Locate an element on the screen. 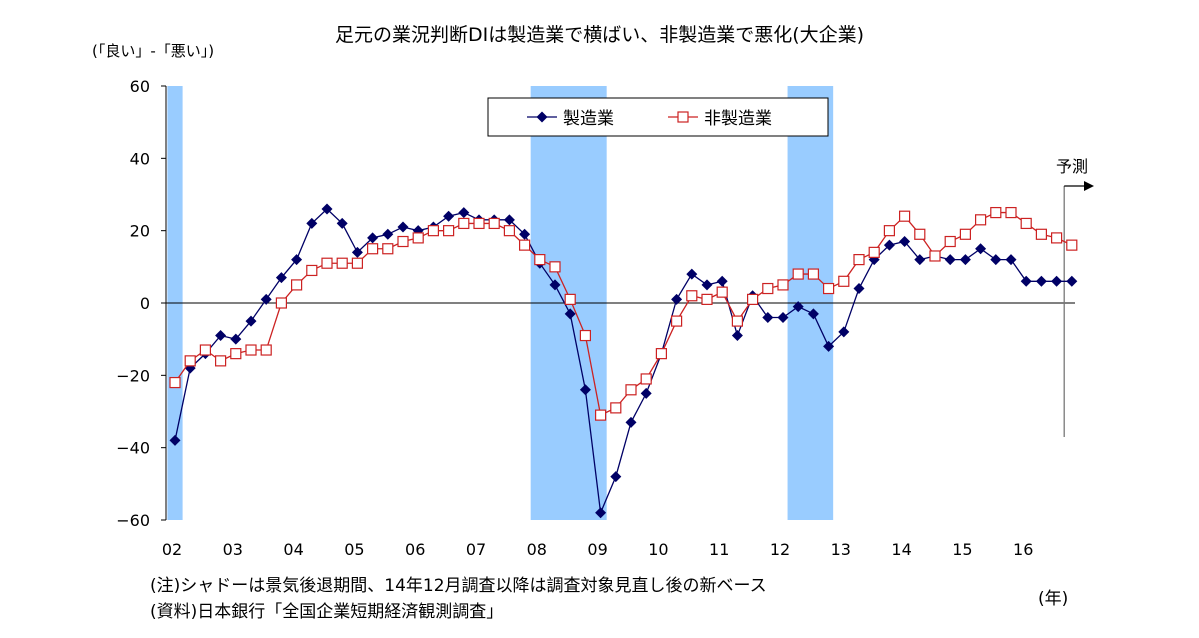 This screenshot has width=1199, height=638. x-tick-label: 14 is located at coordinates (901, 549).